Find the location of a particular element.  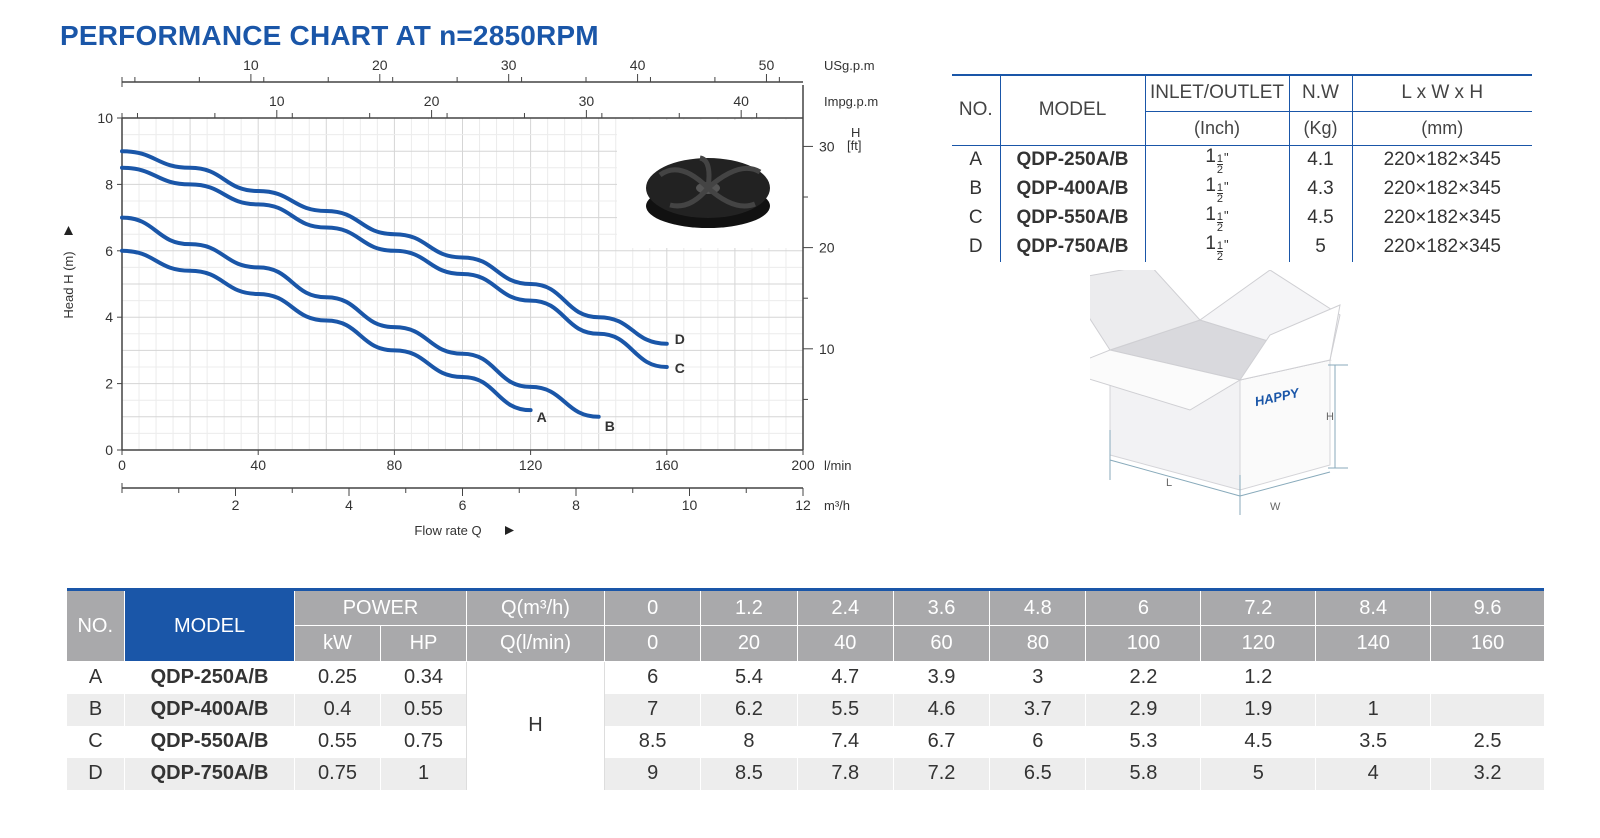

perf-header-q-m3h: Q(m³/h) is located at coordinates (535, 607).